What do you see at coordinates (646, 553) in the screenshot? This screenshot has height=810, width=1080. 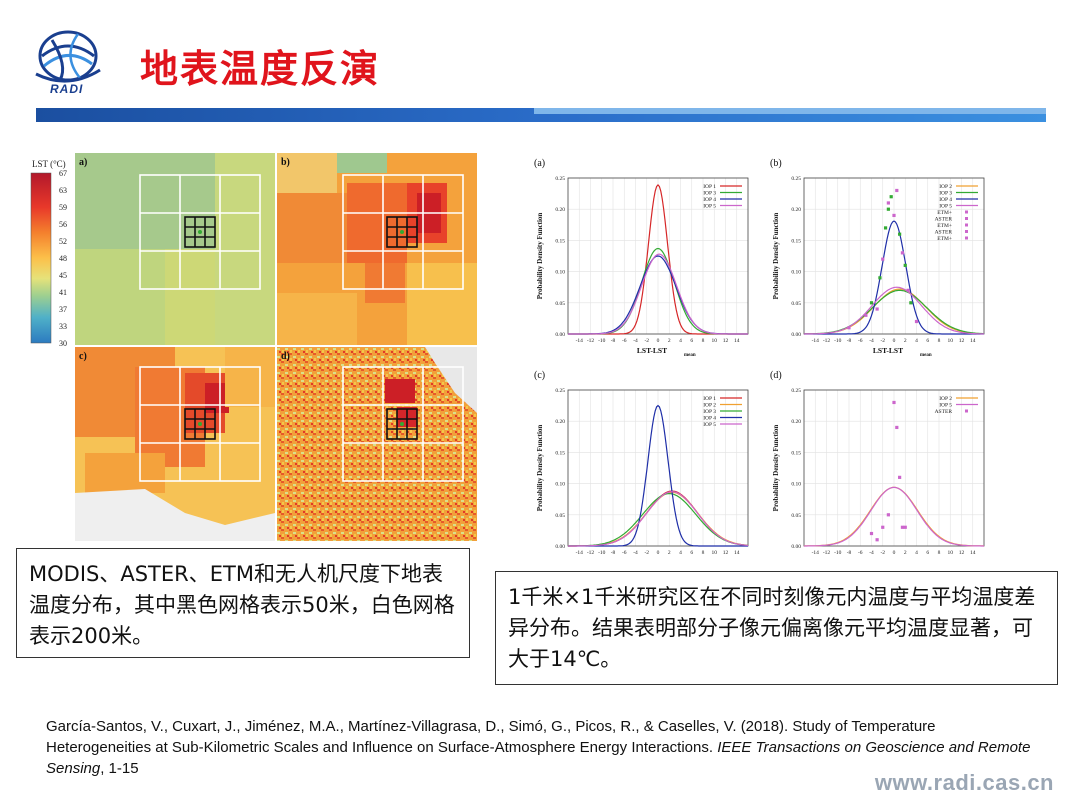 I see `x-tick-label: -2` at bounding box center [646, 553].